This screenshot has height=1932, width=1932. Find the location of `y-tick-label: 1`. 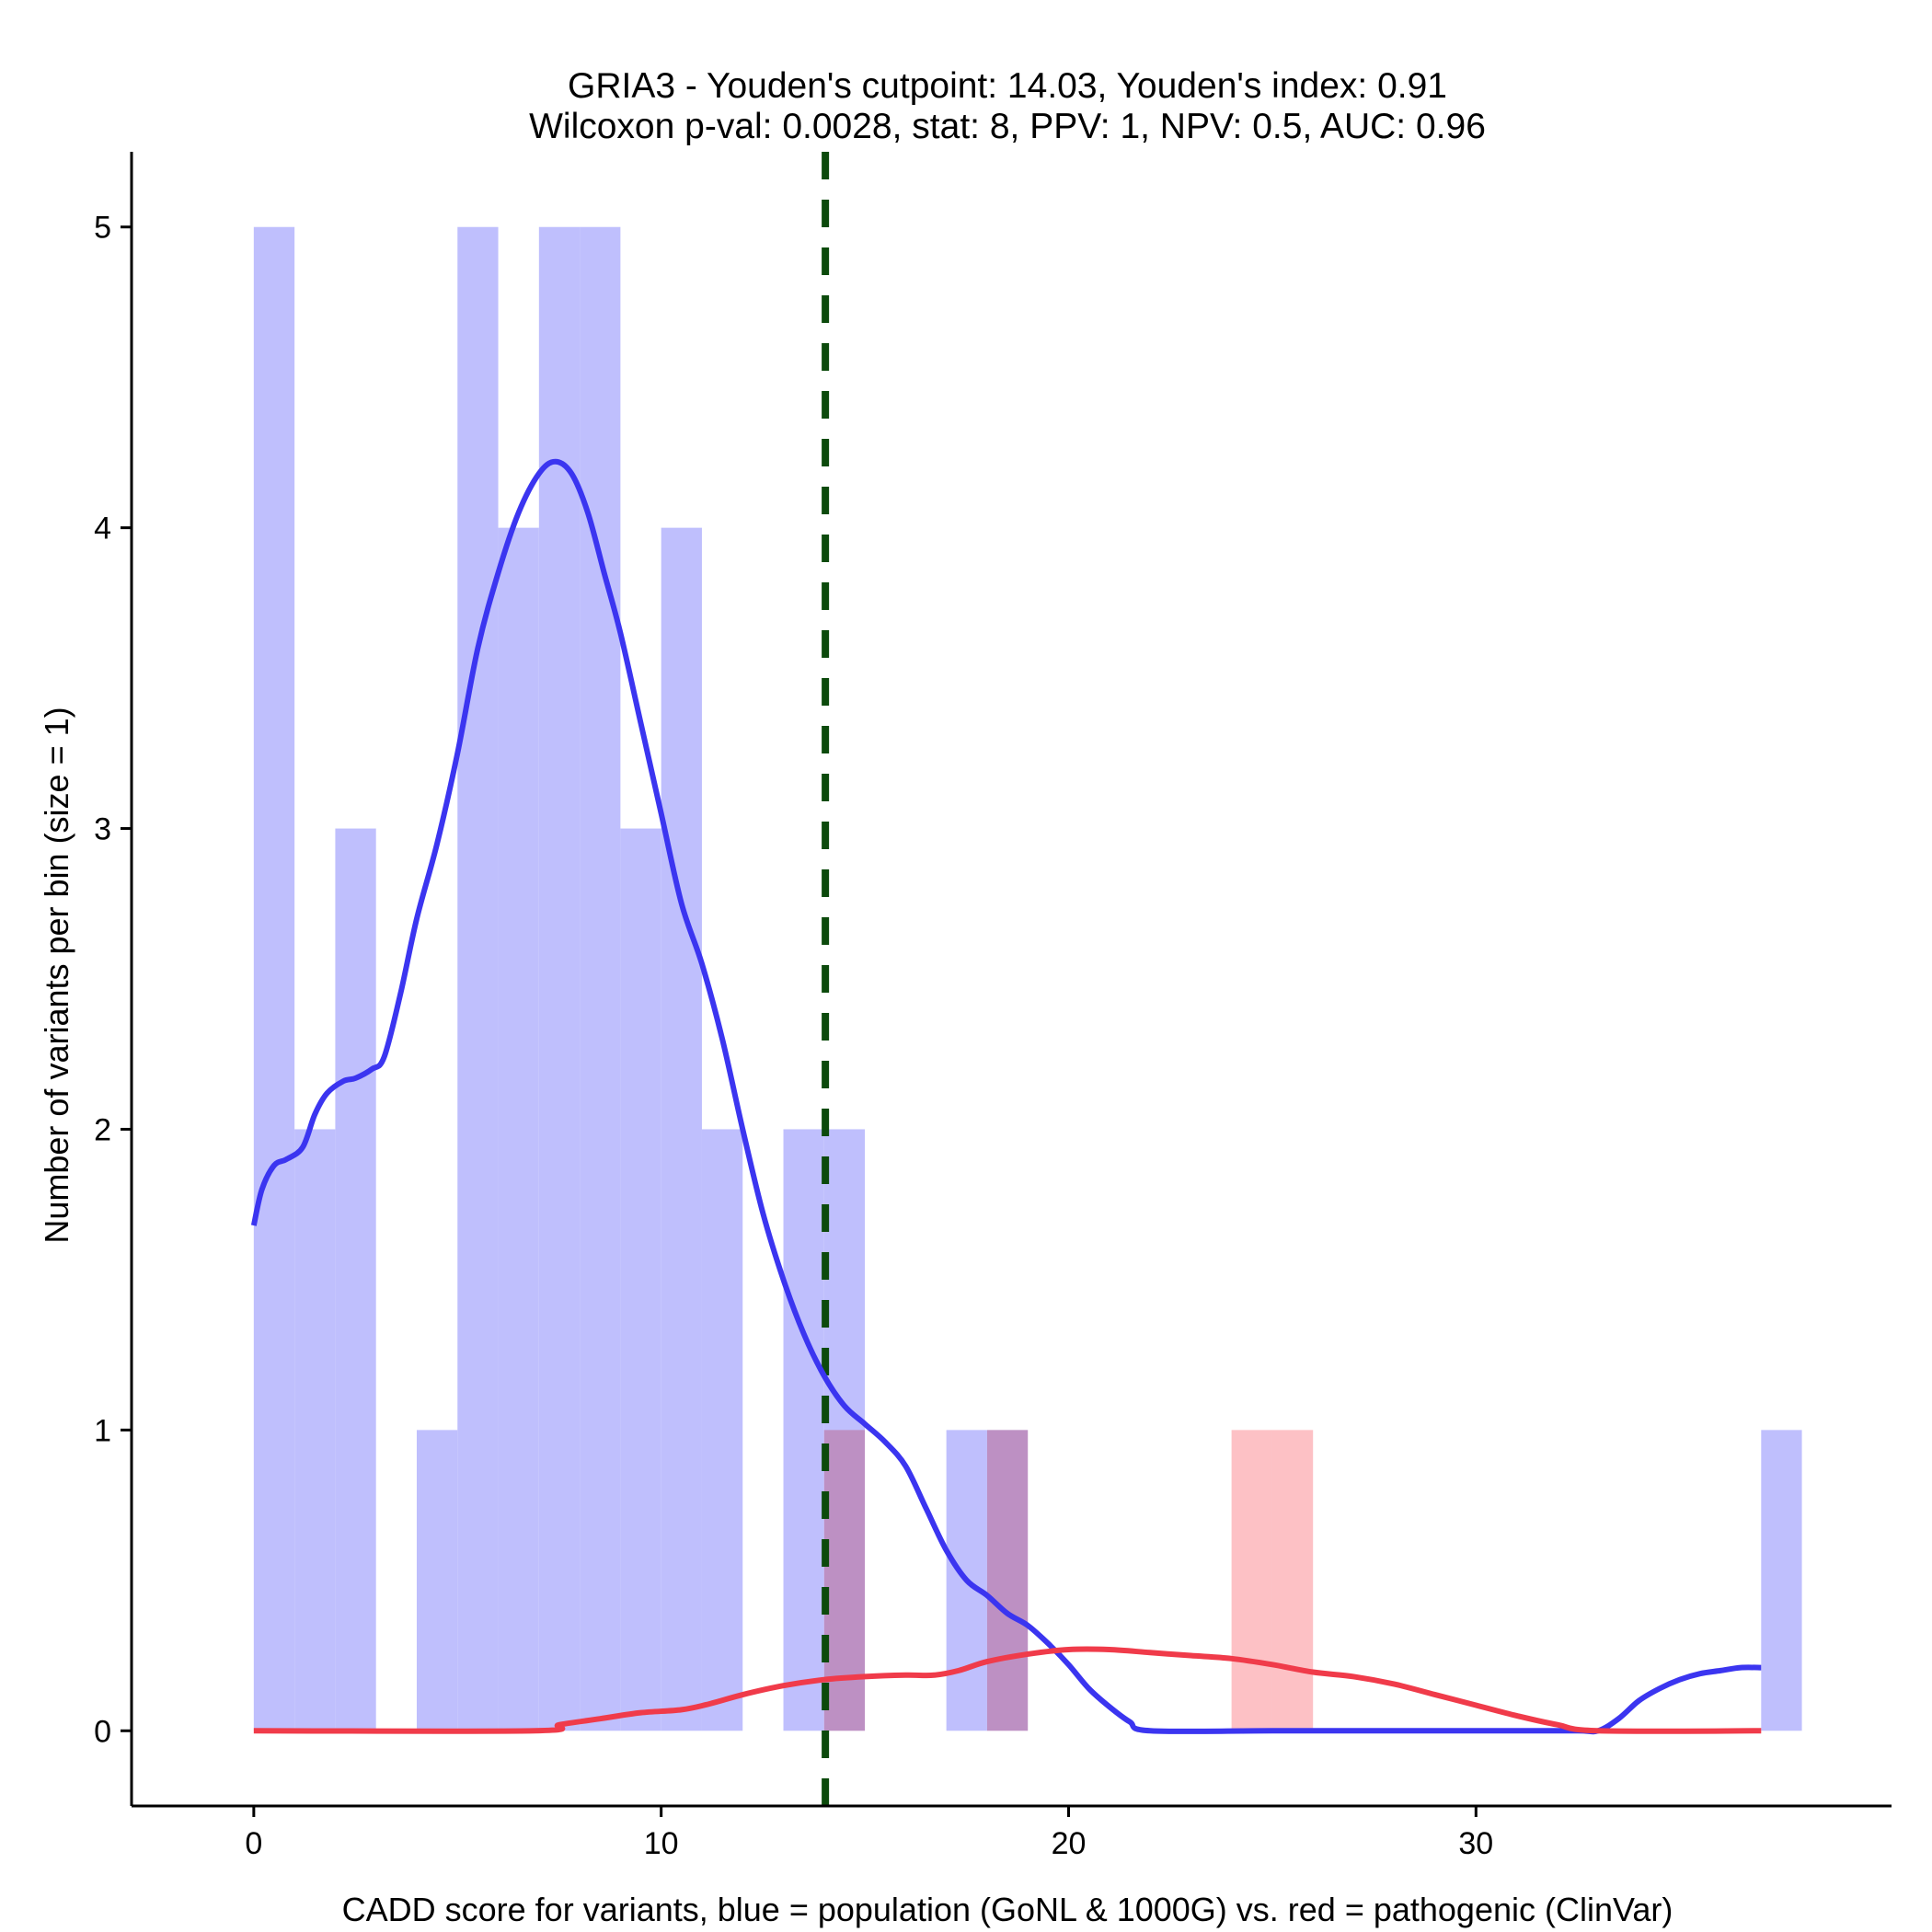

y-tick-label: 1 is located at coordinates (102, 1430).